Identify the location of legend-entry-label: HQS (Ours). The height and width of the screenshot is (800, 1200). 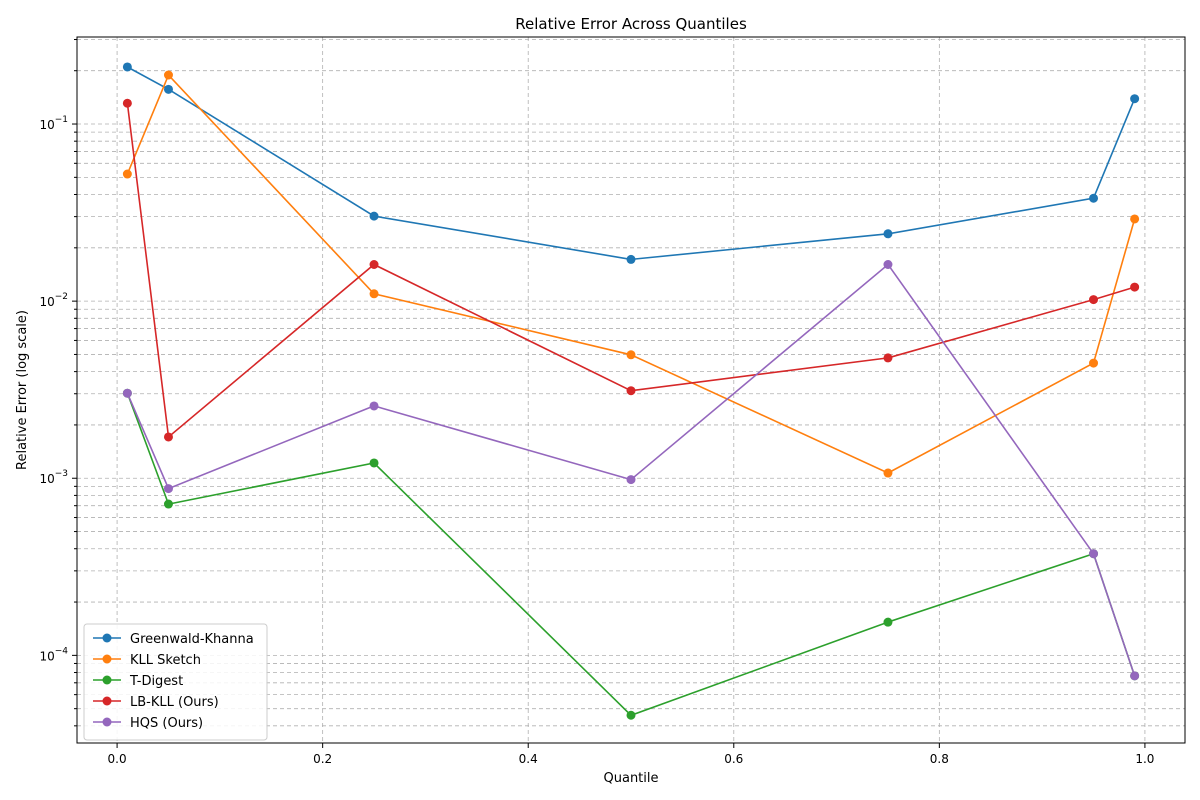
(166, 723).